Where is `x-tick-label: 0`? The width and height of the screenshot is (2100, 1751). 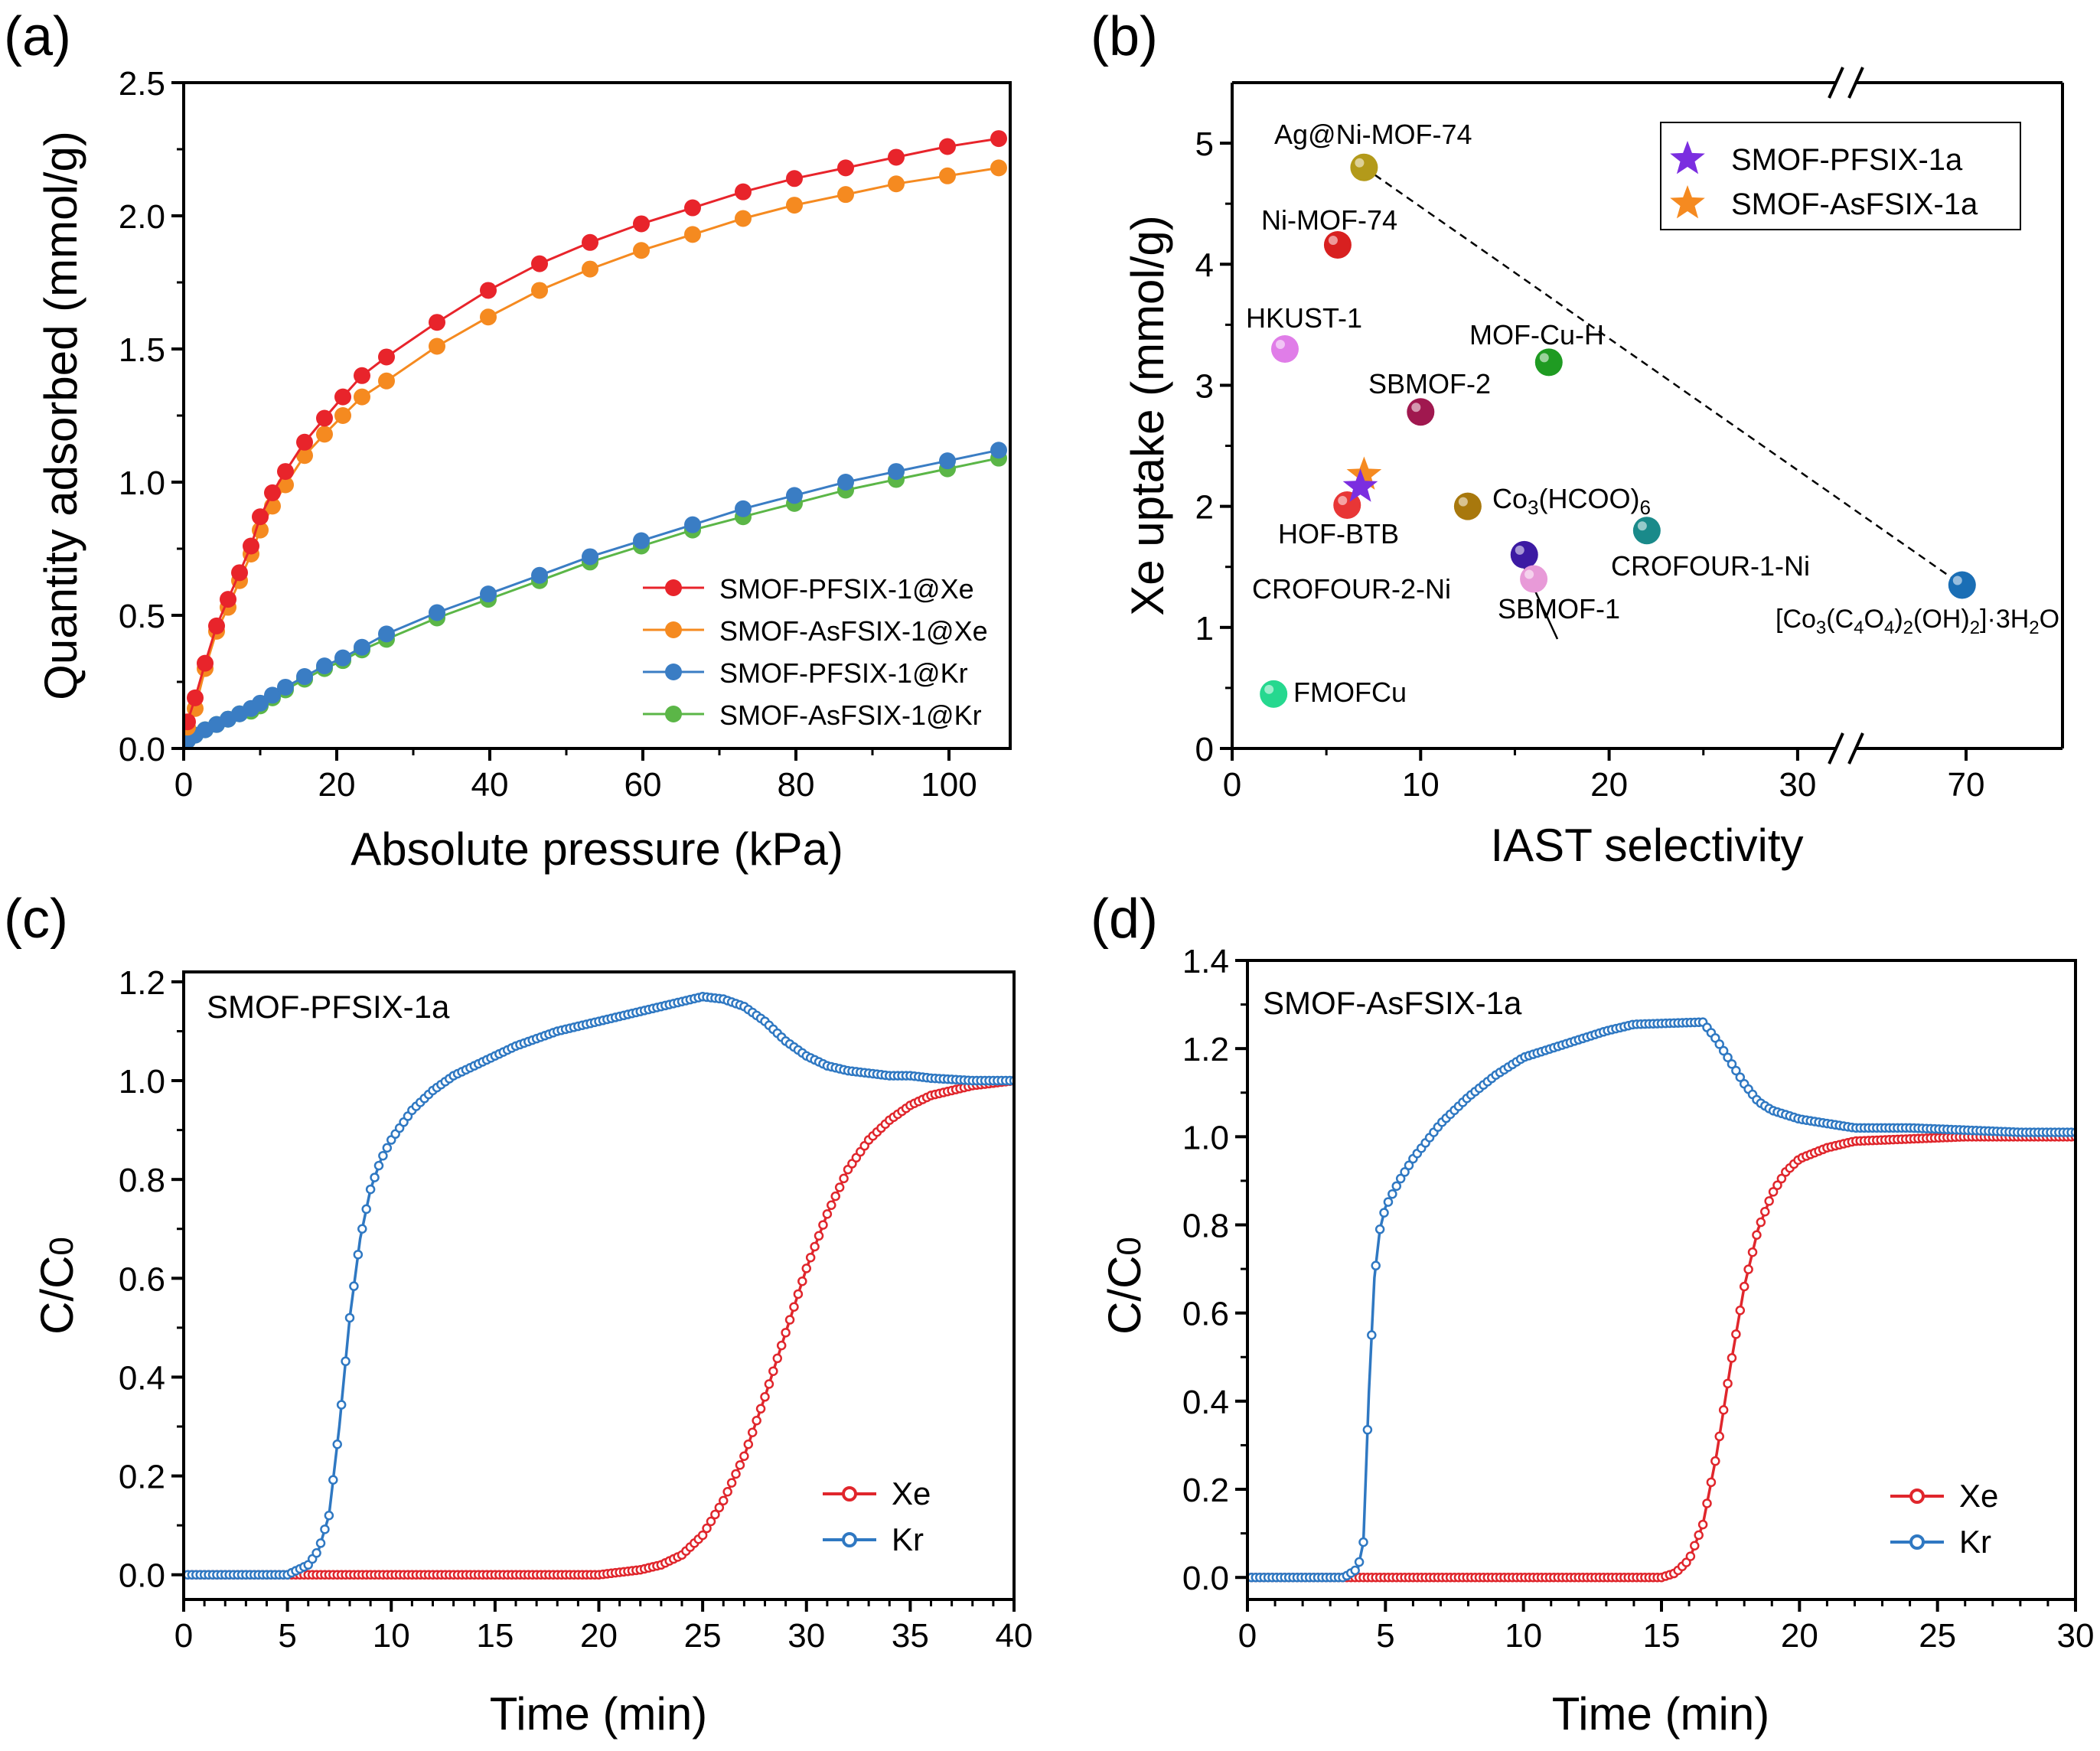
x-tick-label: 0 is located at coordinates (183, 1636).